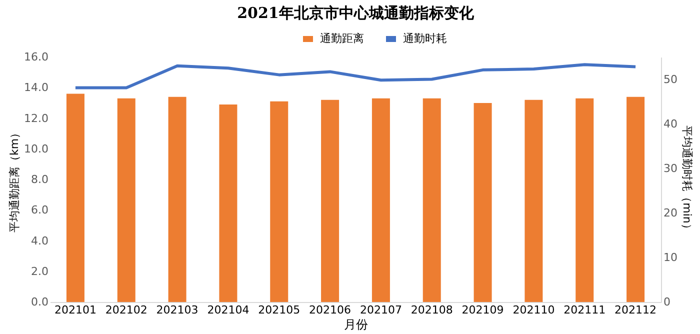  What do you see at coordinates (75, 310) in the screenshot?
I see `x-tick-label: 202101` at bounding box center [75, 310].